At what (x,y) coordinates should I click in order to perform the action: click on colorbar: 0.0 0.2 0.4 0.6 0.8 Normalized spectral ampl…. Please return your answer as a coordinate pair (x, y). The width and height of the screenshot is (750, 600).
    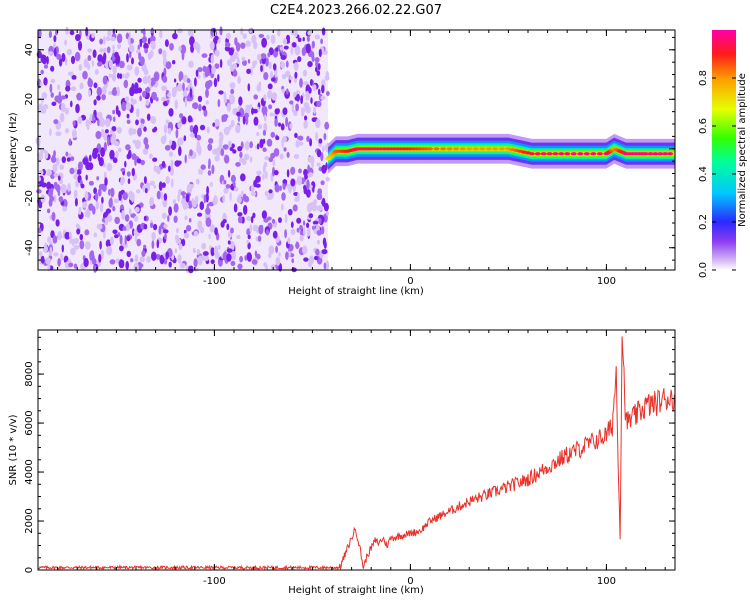
    Looking at the image, I should click on (723, 154).